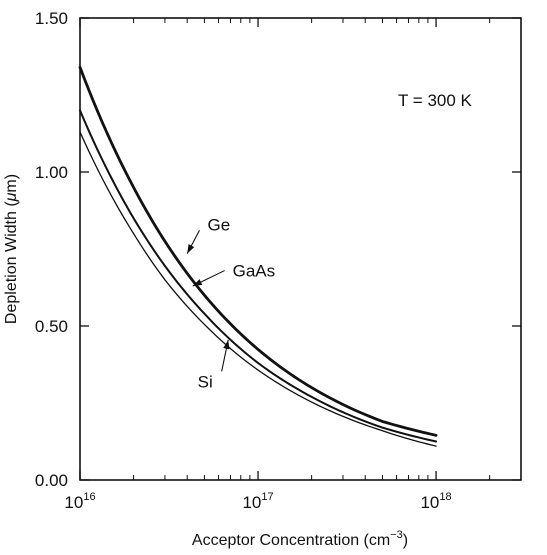 This screenshot has width=547, height=555. I want to click on x-tick-label-17: 1017, so click(257, 501).